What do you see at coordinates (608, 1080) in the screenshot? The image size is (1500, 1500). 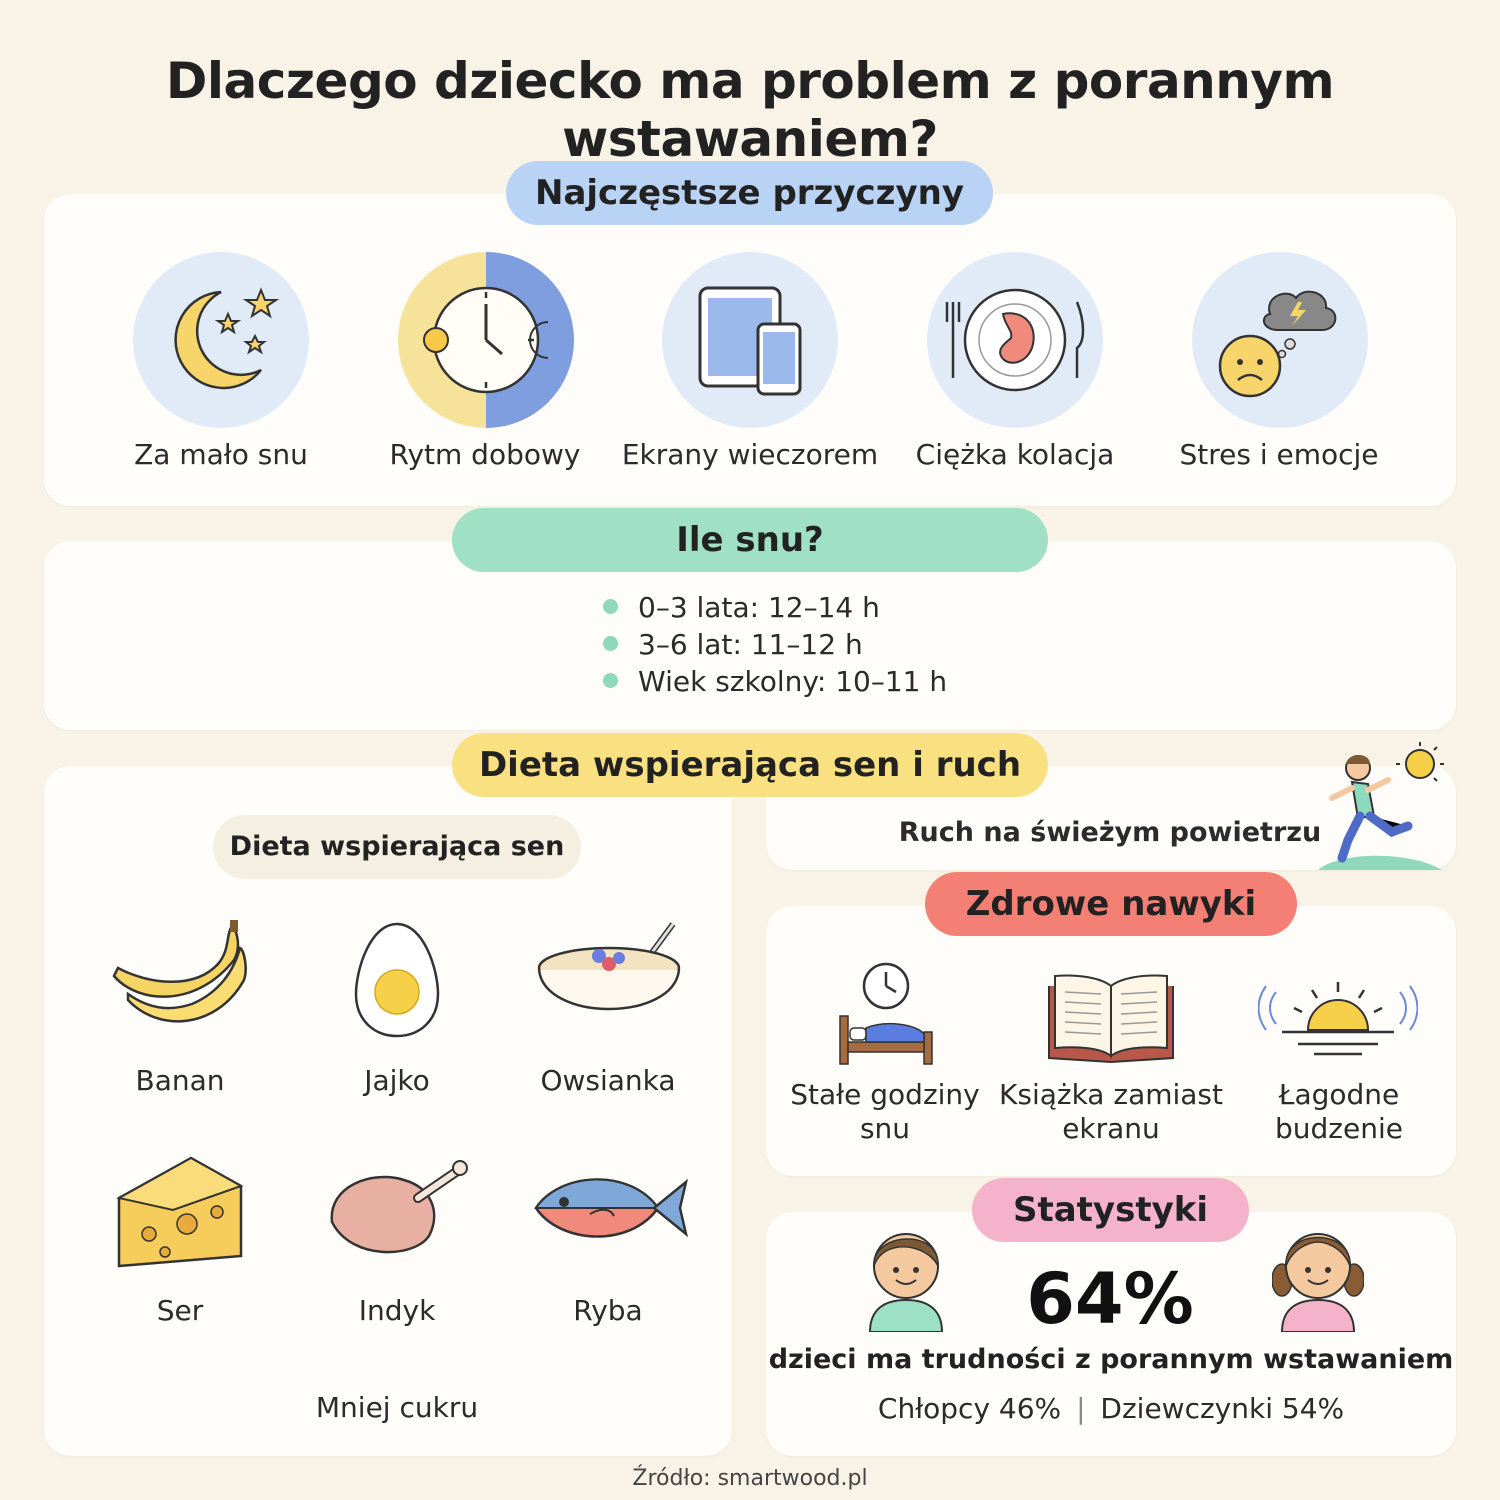 I see `food-label: Owsianka` at bounding box center [608, 1080].